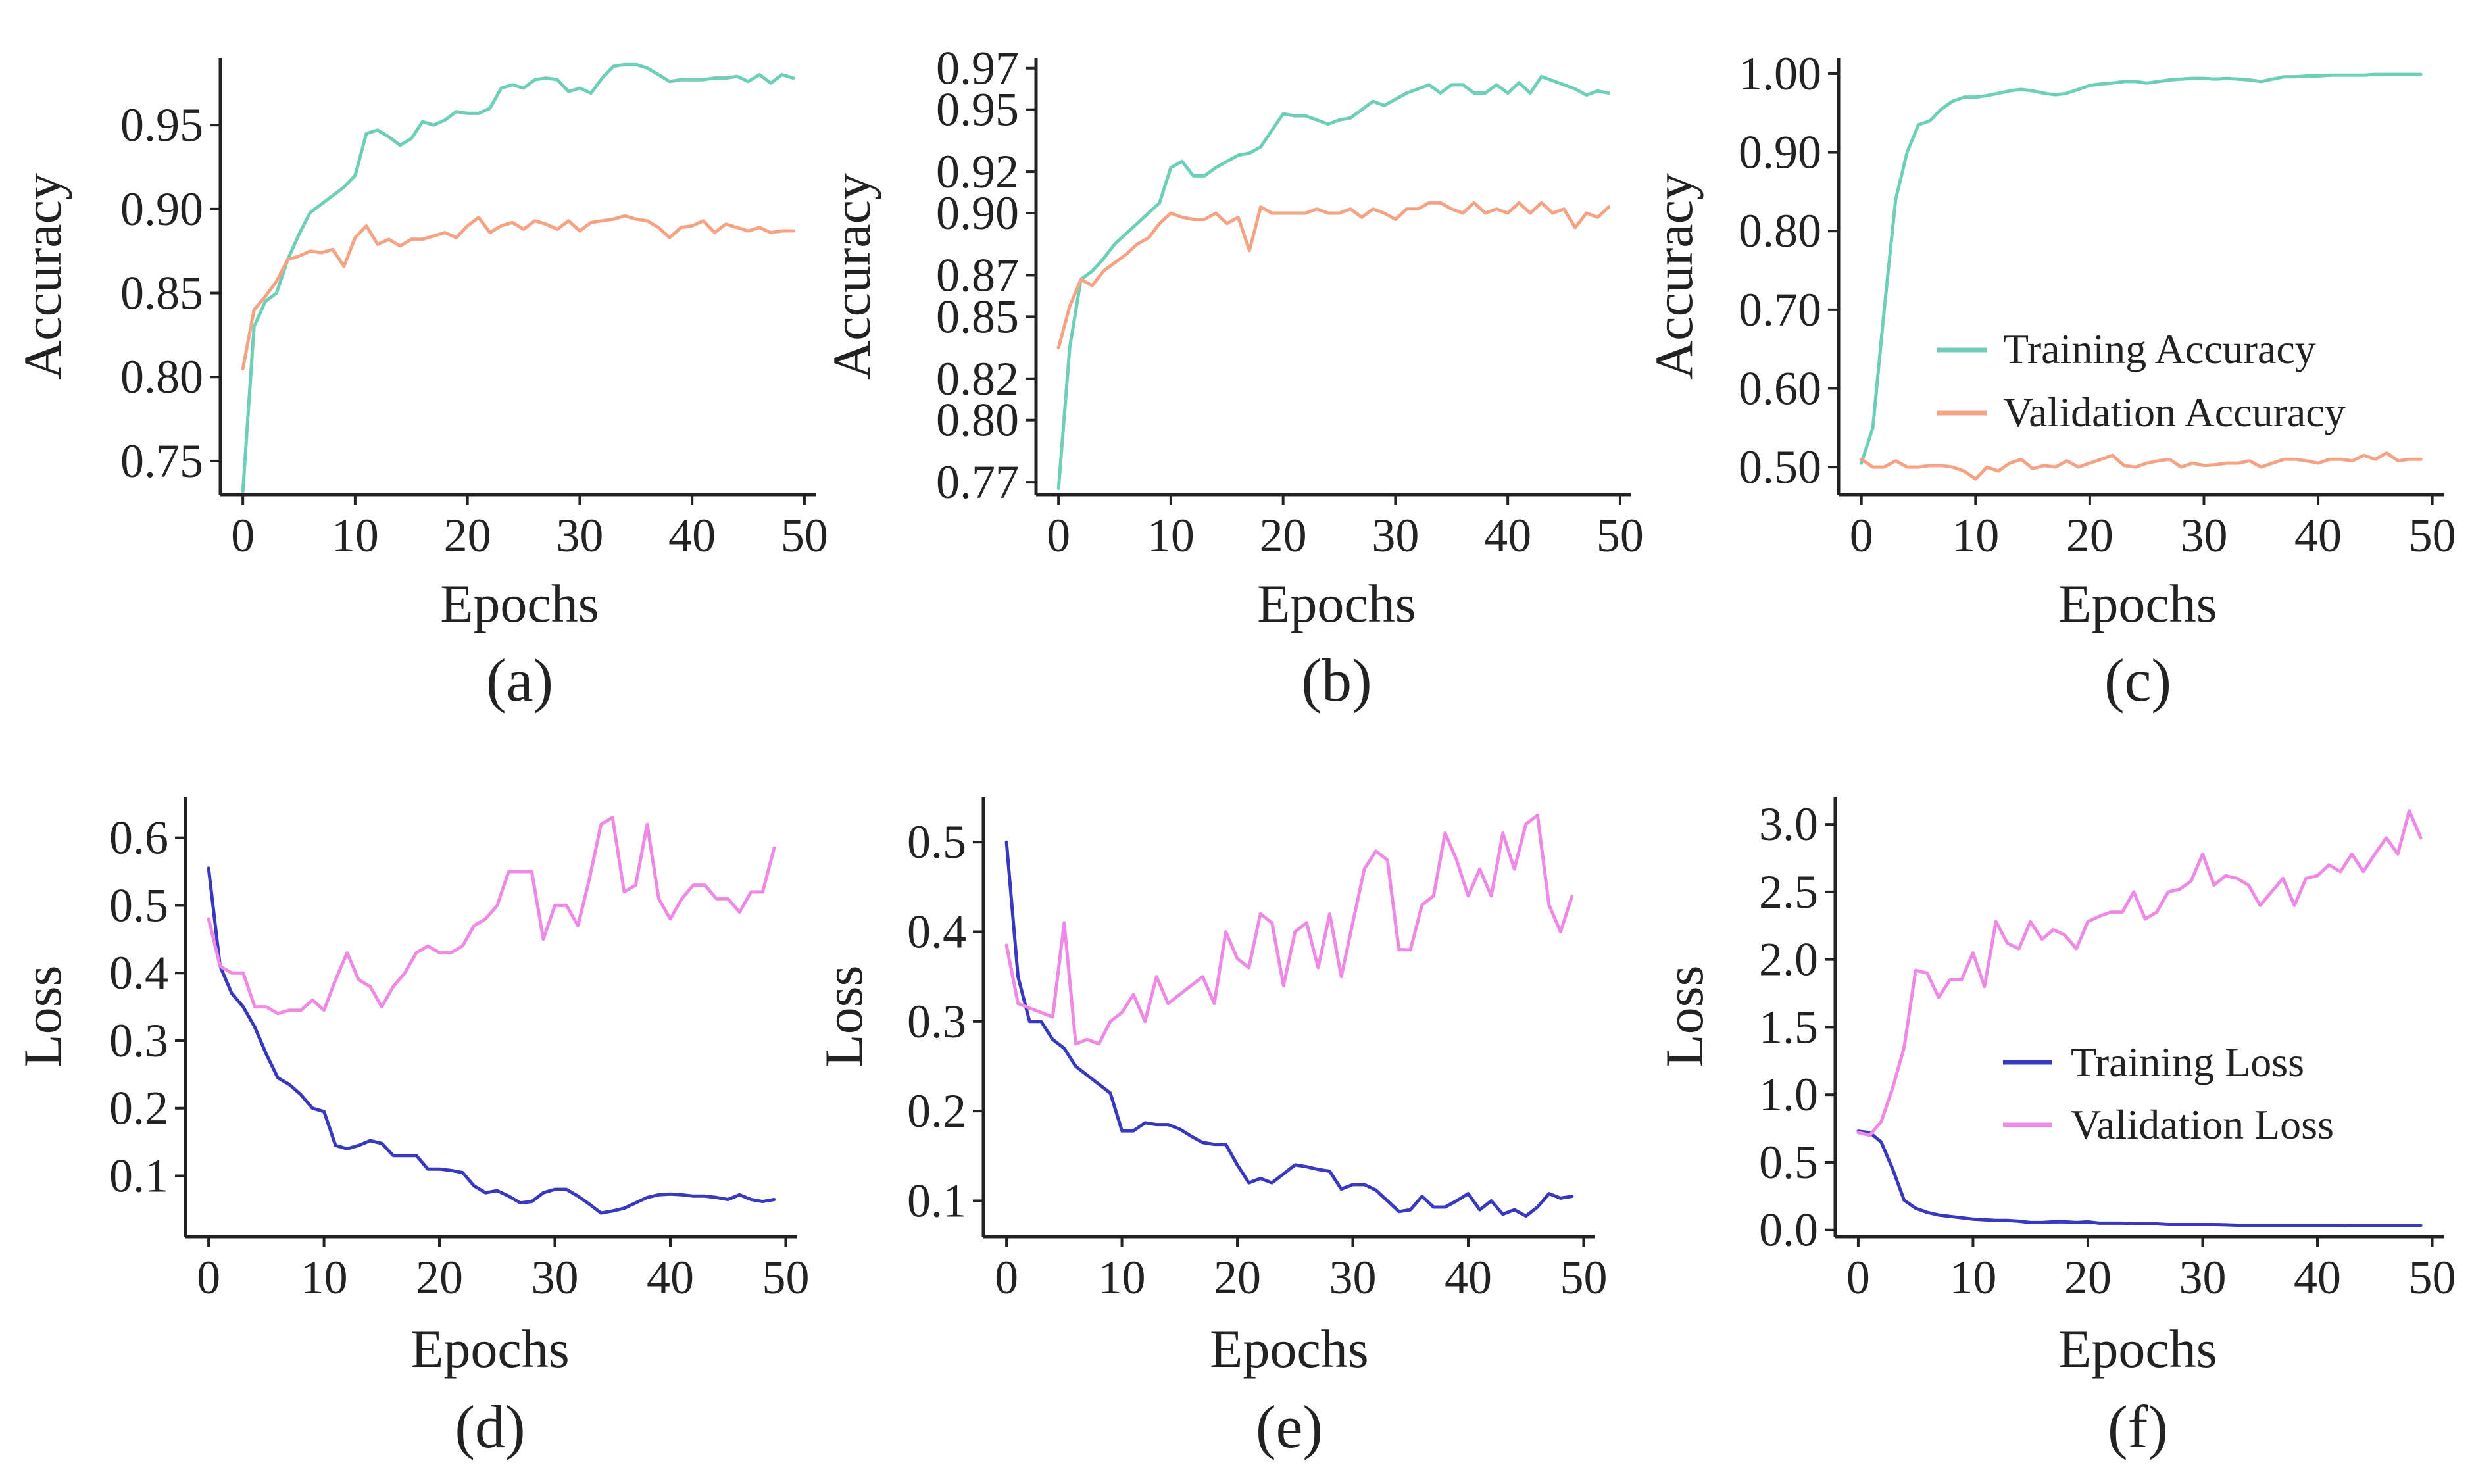 This screenshot has height=1484, width=2472. I want to click on legend-label-validation-loss: Validation Loss, so click(2202, 1124).